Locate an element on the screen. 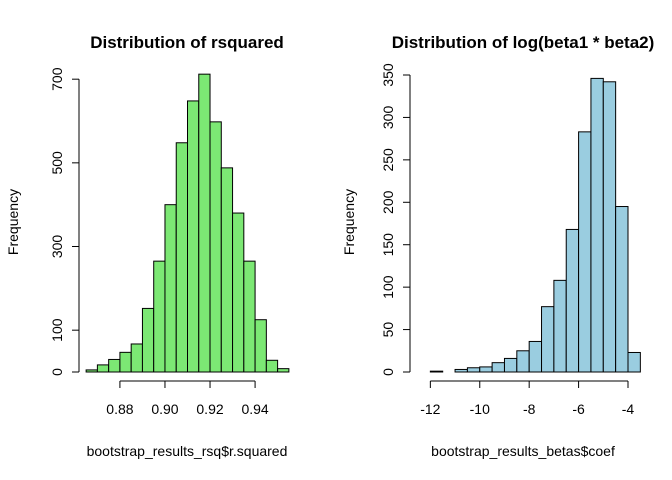  y-tick-label: 50 is located at coordinates (388, 330).